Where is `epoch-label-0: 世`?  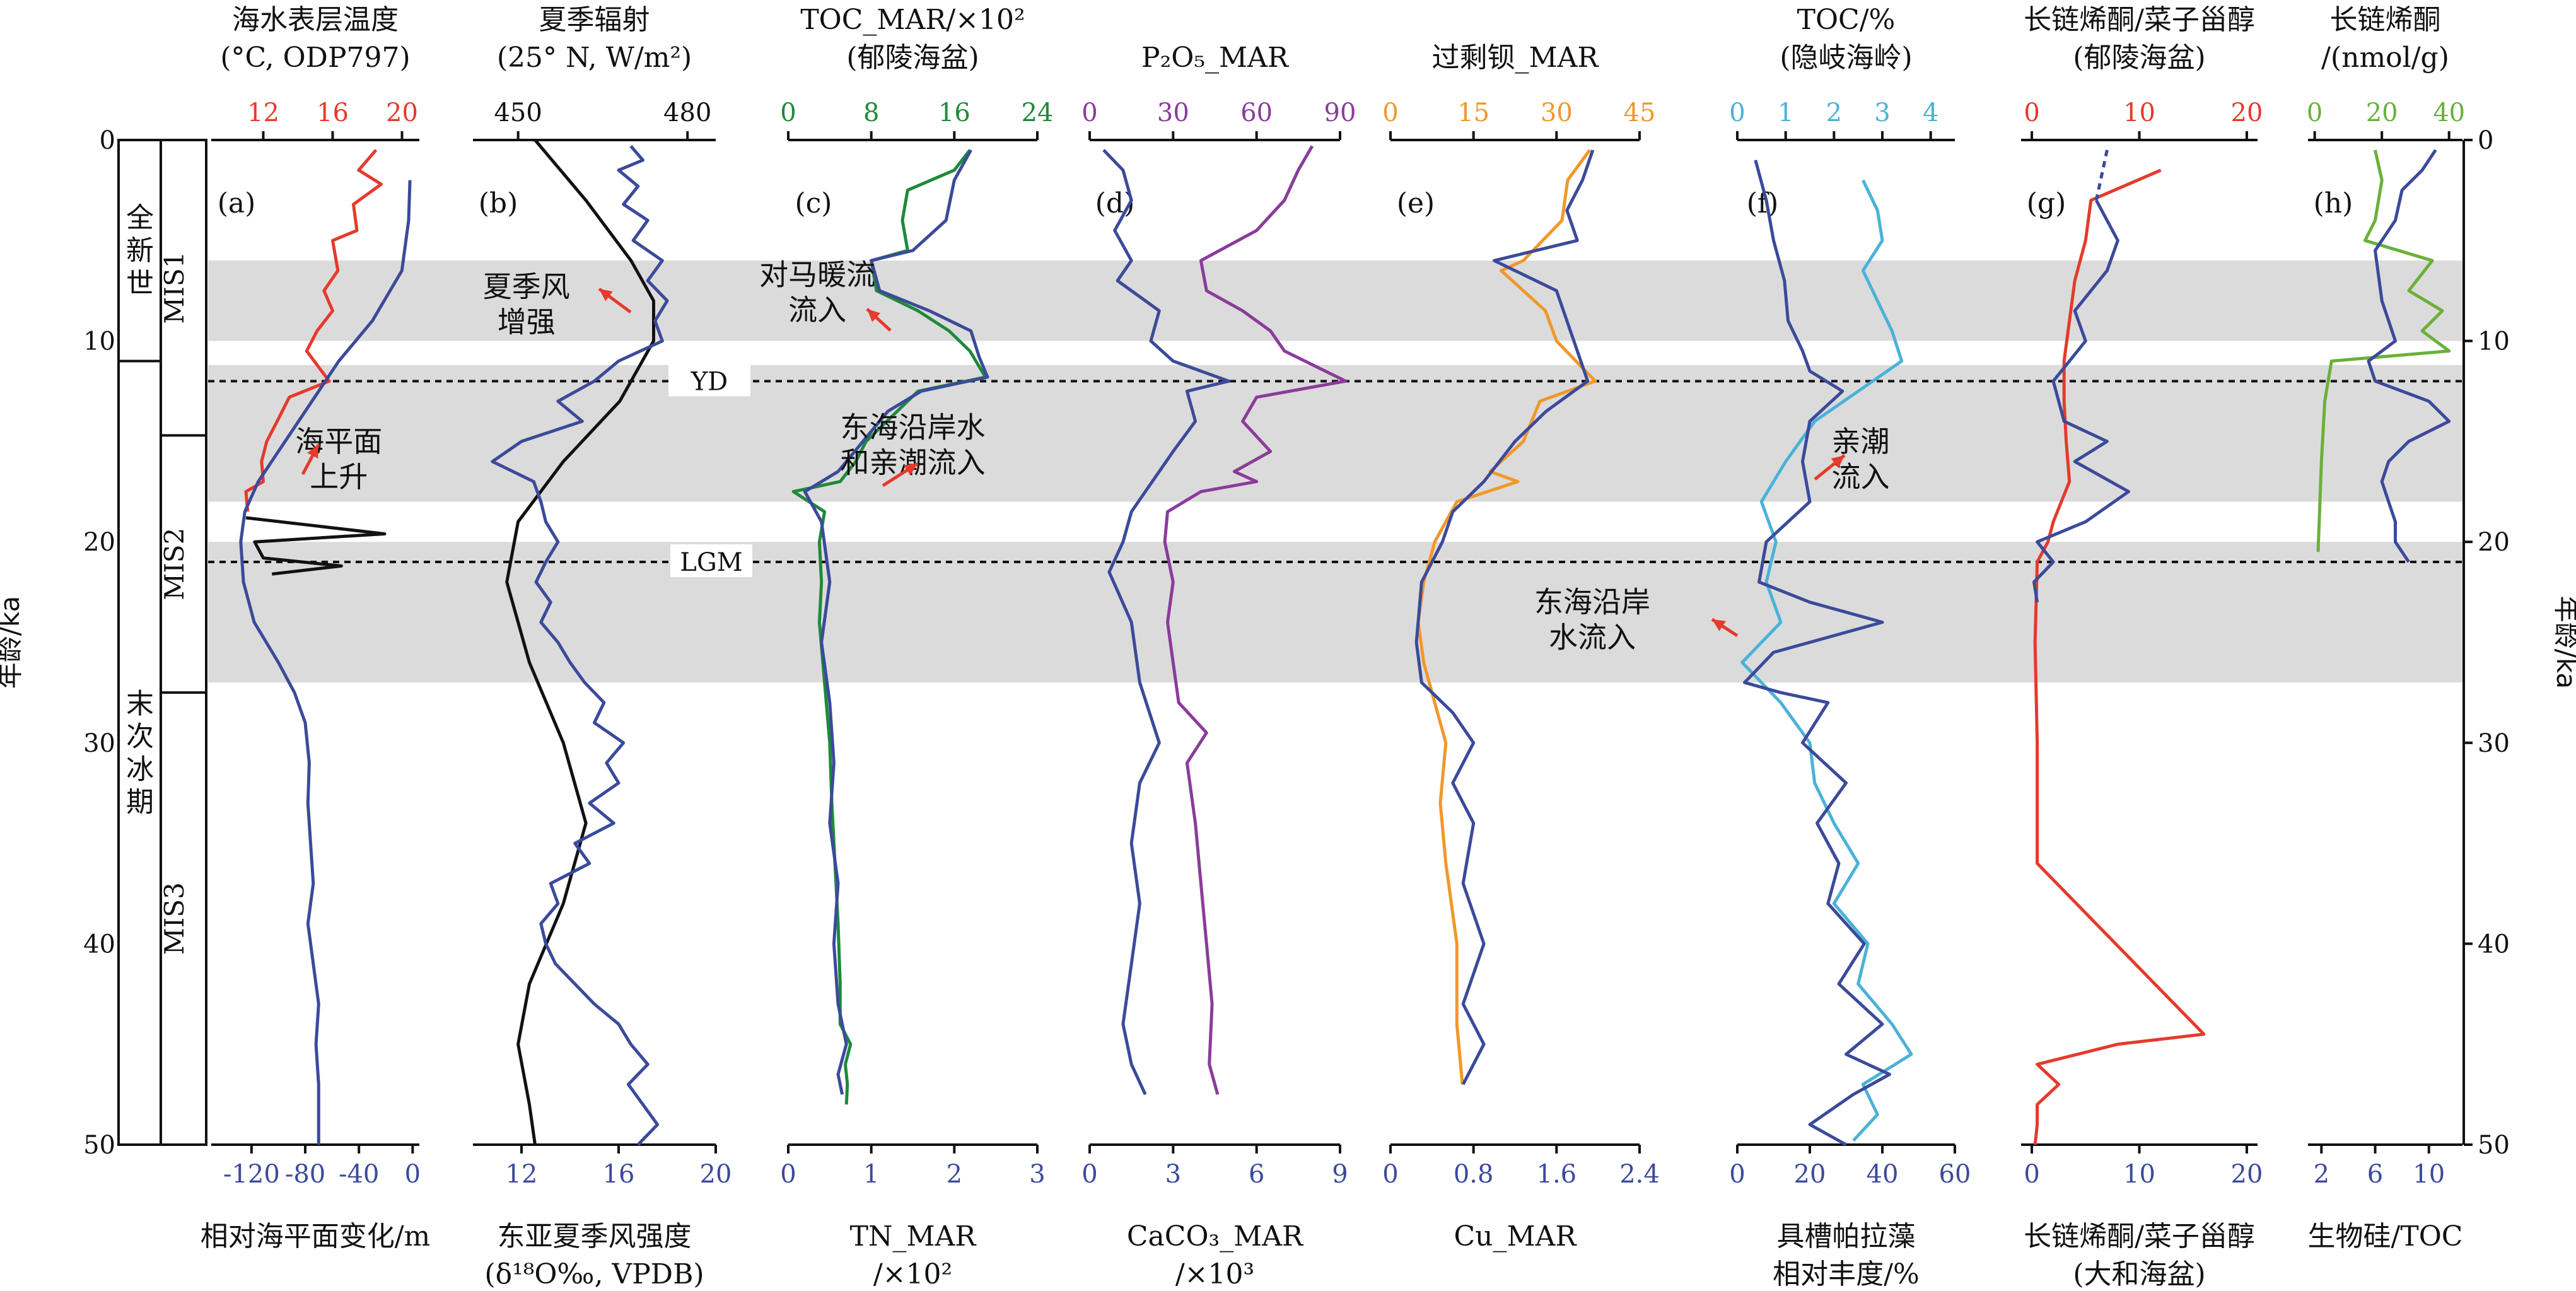
epoch-label-0: 世 is located at coordinates (140, 284).